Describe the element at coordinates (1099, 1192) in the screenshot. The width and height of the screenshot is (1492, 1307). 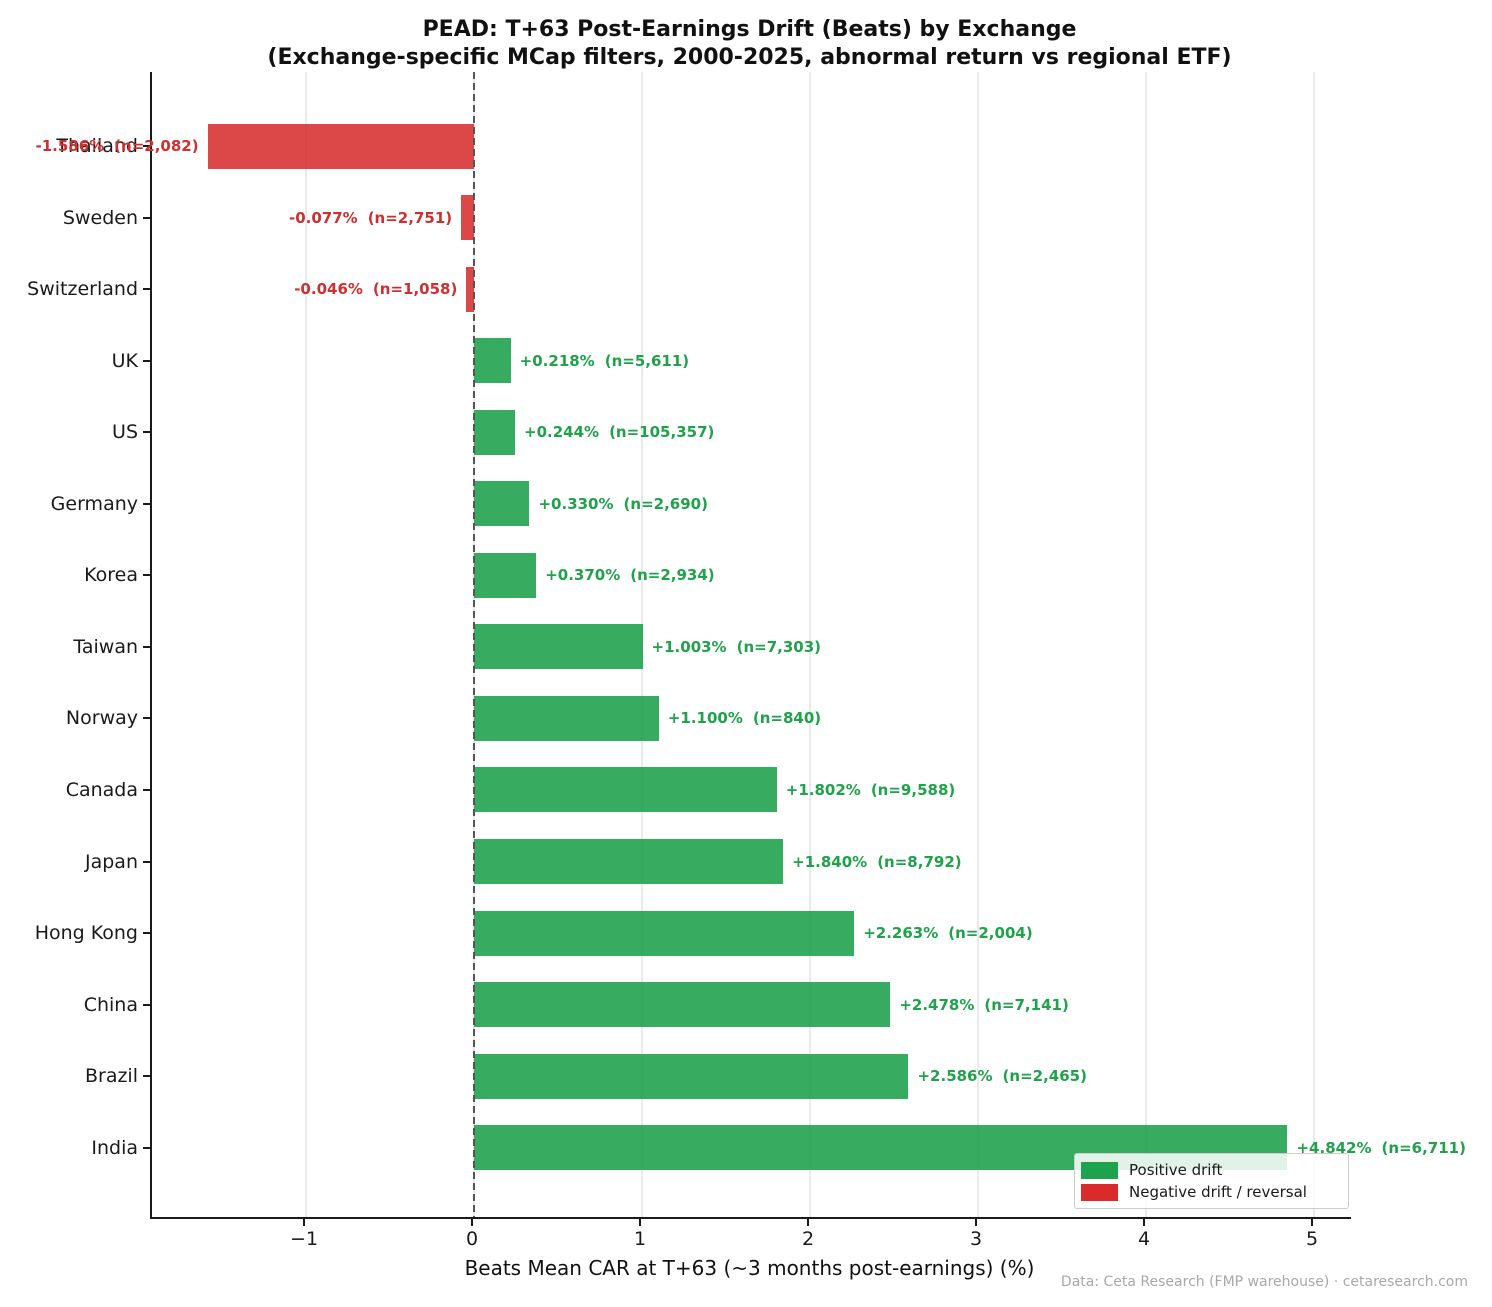
I see `legend-swatch-negative` at that location.